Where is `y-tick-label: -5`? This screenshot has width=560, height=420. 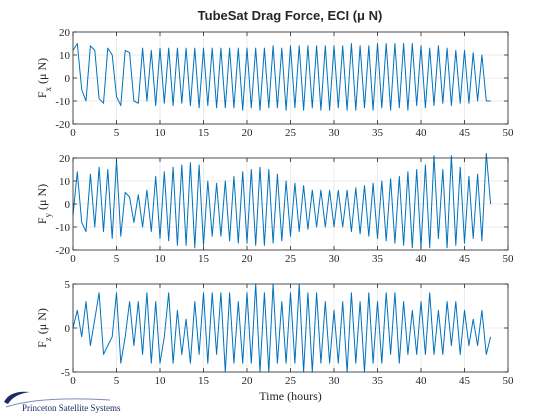
y-tick-label: -5 is located at coordinates (66, 373).